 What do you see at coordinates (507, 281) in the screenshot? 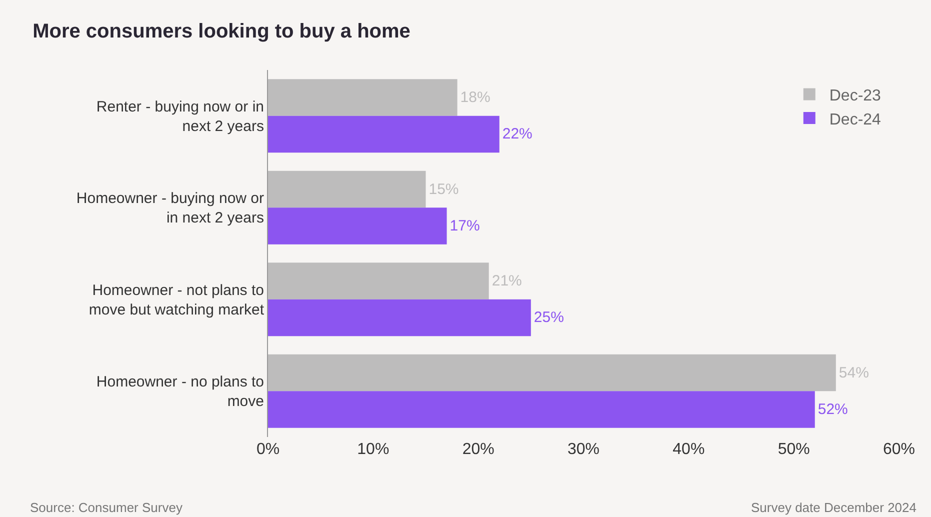
I see `data-label: 21%` at bounding box center [507, 281].